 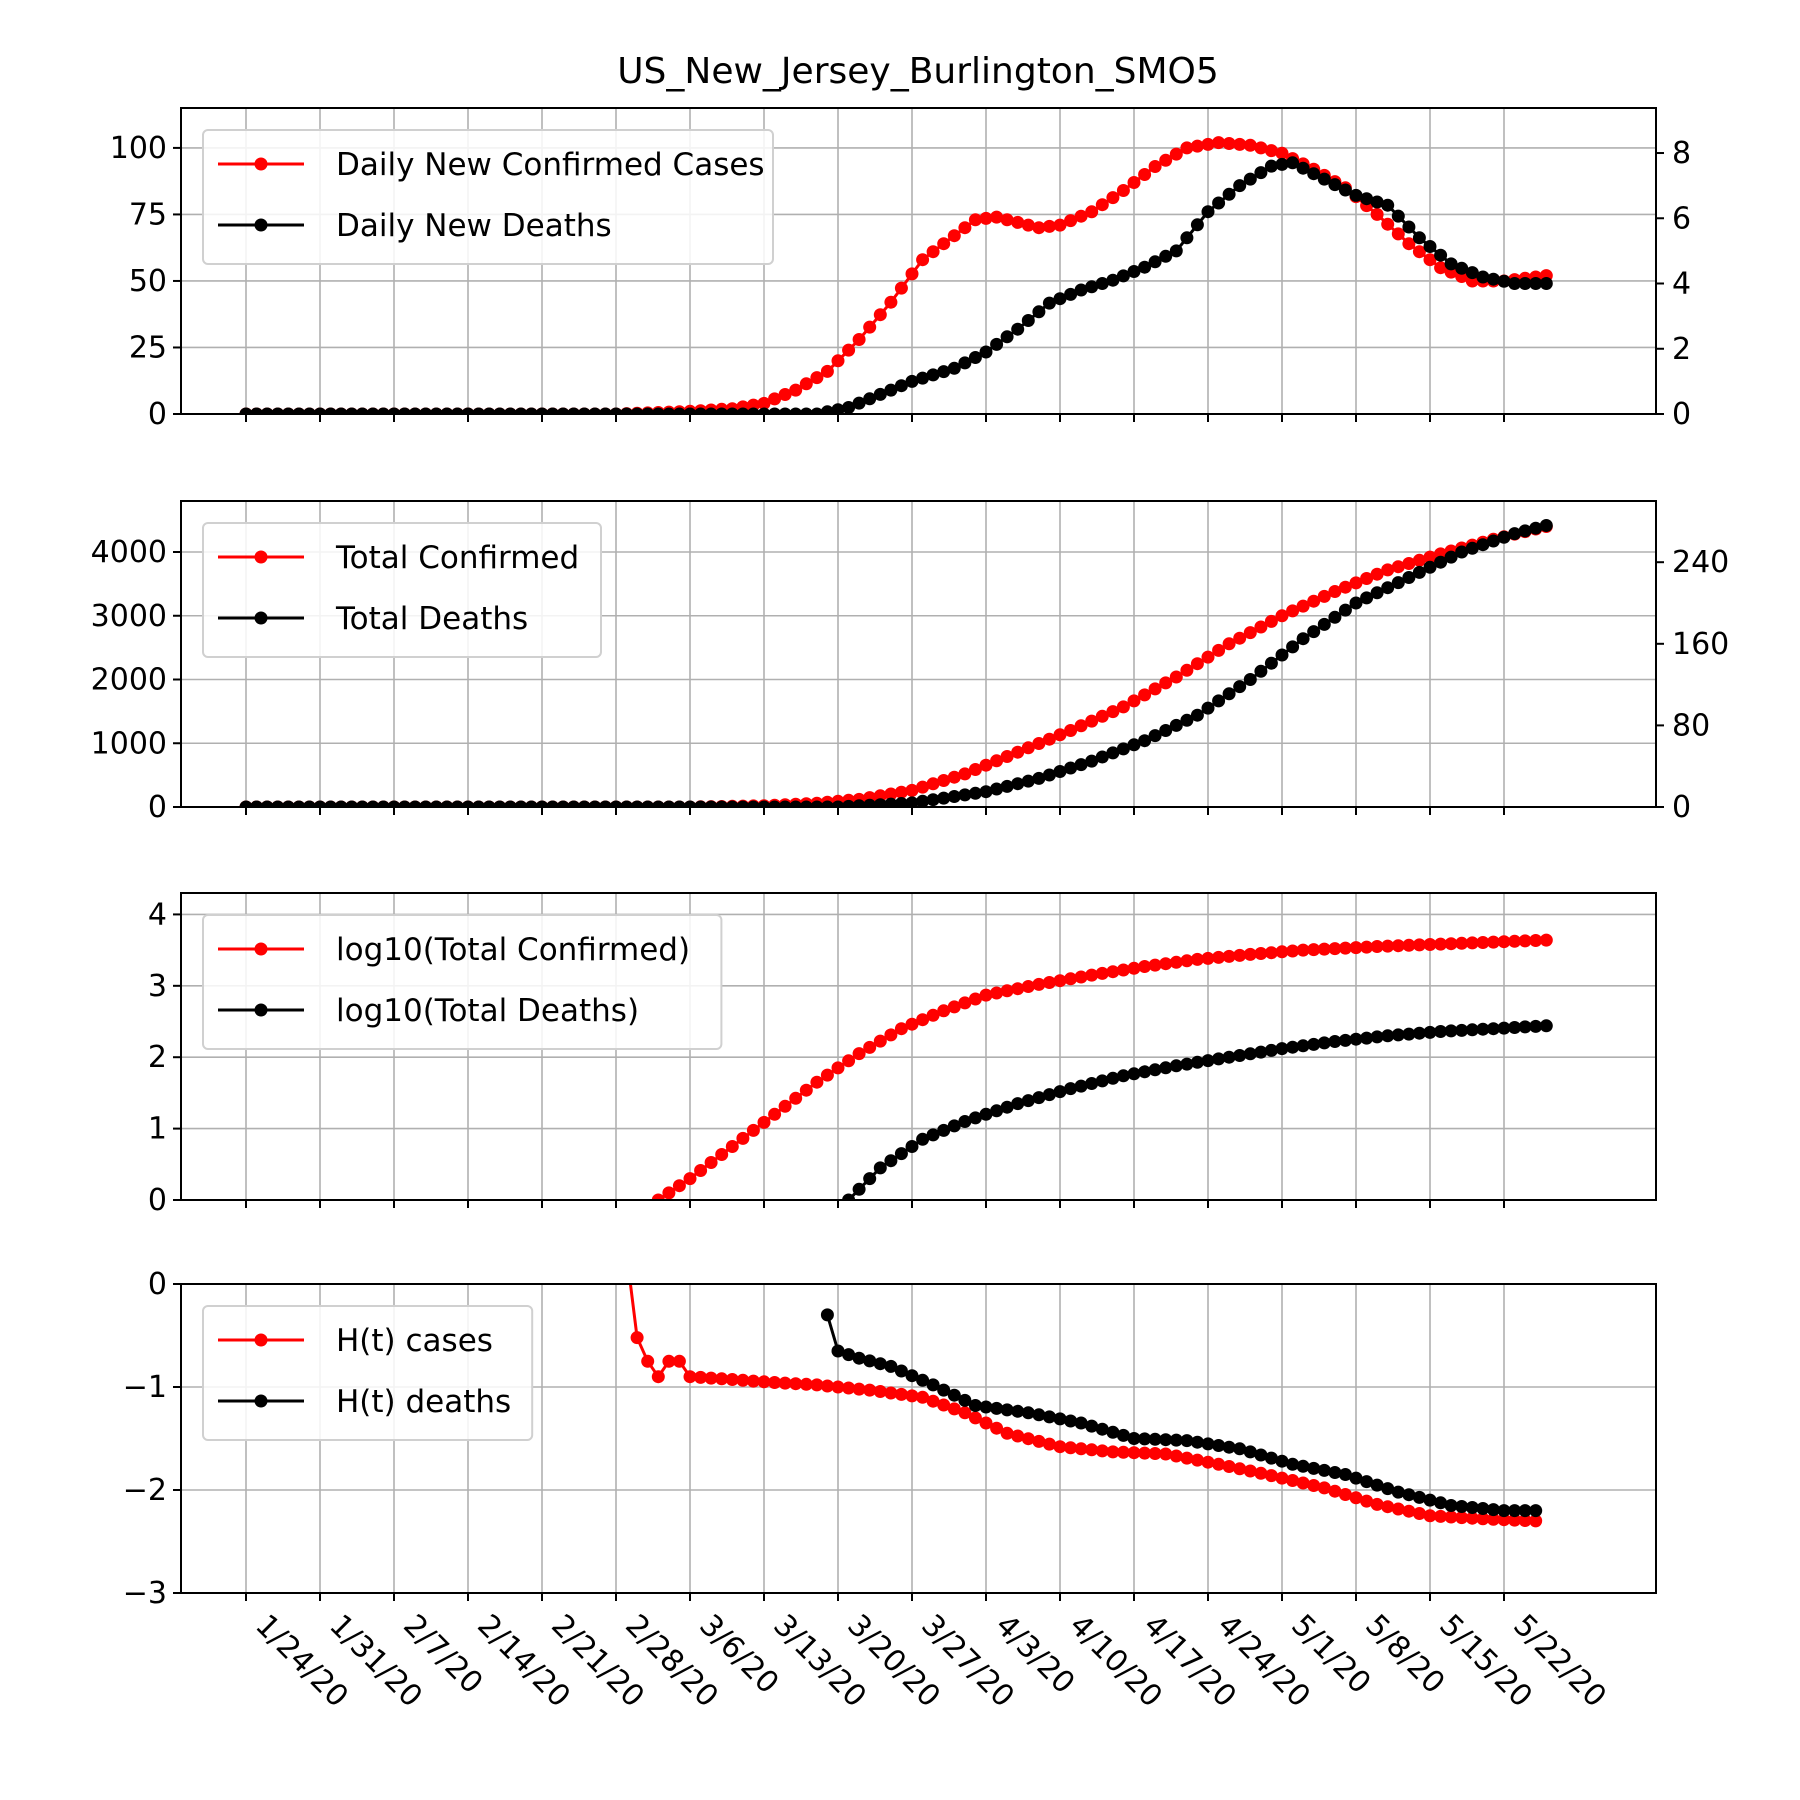 What do you see at coordinates (918, 654) in the screenshot?
I see `axes-frame` at bounding box center [918, 654].